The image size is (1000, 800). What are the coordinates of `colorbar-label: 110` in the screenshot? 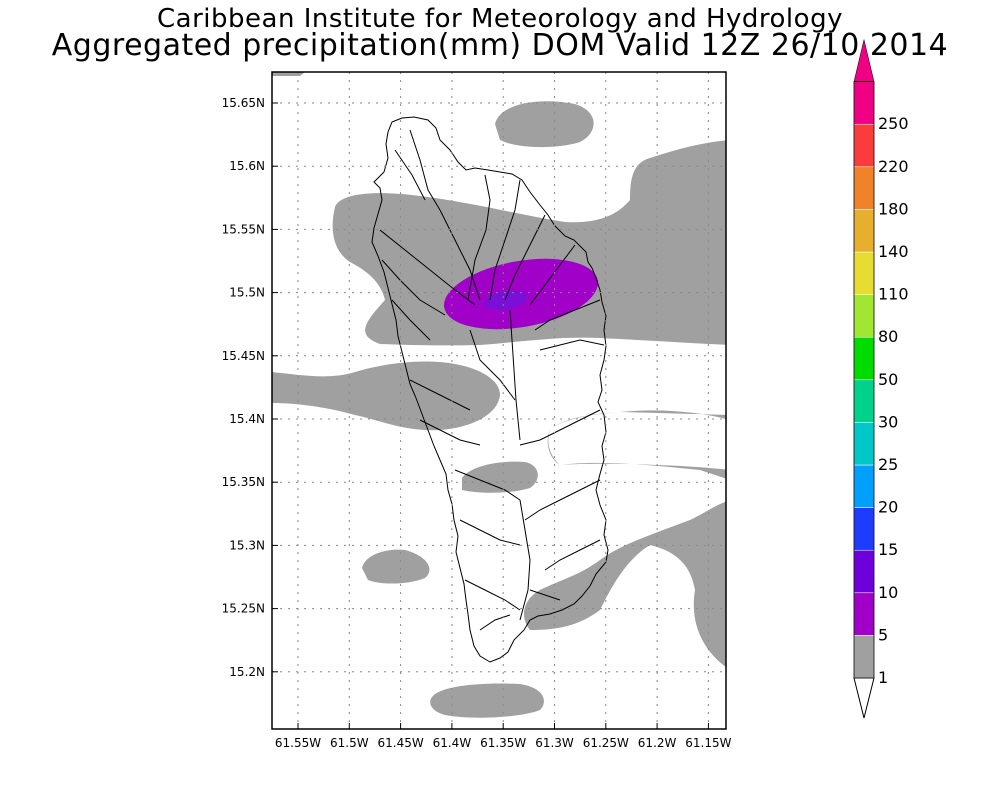 It's located at (893, 294).